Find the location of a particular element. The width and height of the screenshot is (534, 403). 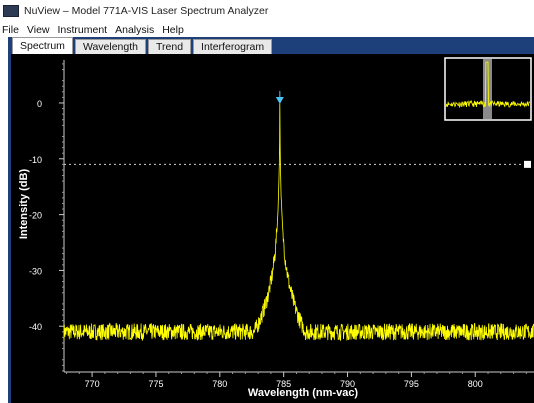

inset-highlight is located at coordinates (487, 89).